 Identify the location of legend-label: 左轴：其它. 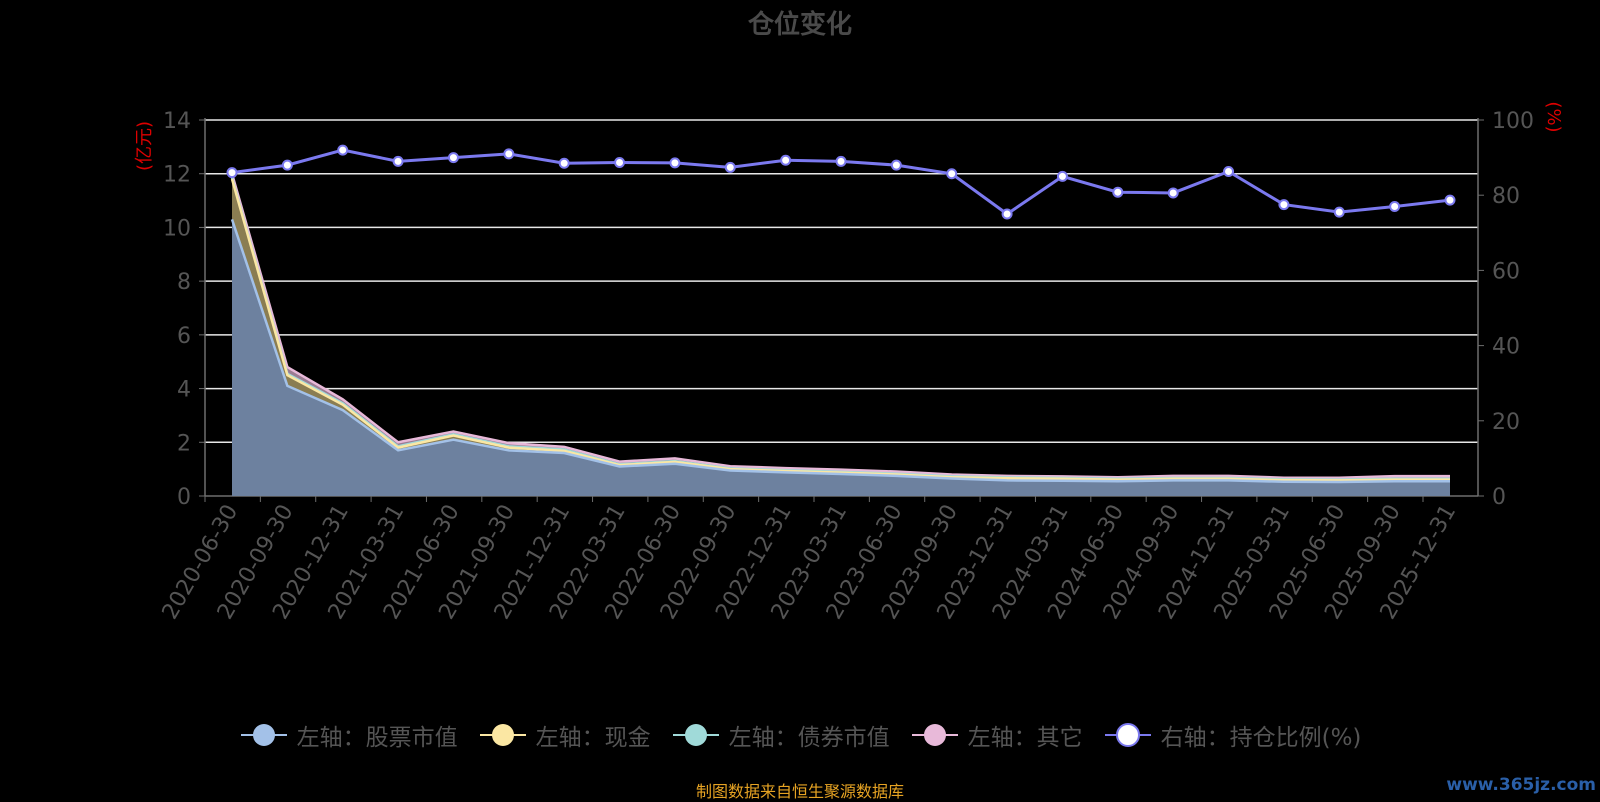
(1025, 738).